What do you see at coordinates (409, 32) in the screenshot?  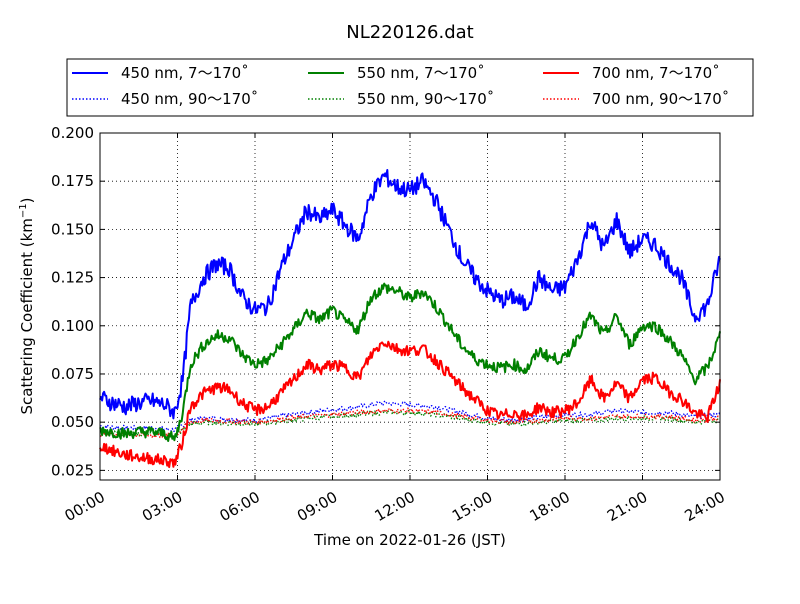 I see `chart-title: NL220126.dat` at bounding box center [409, 32].